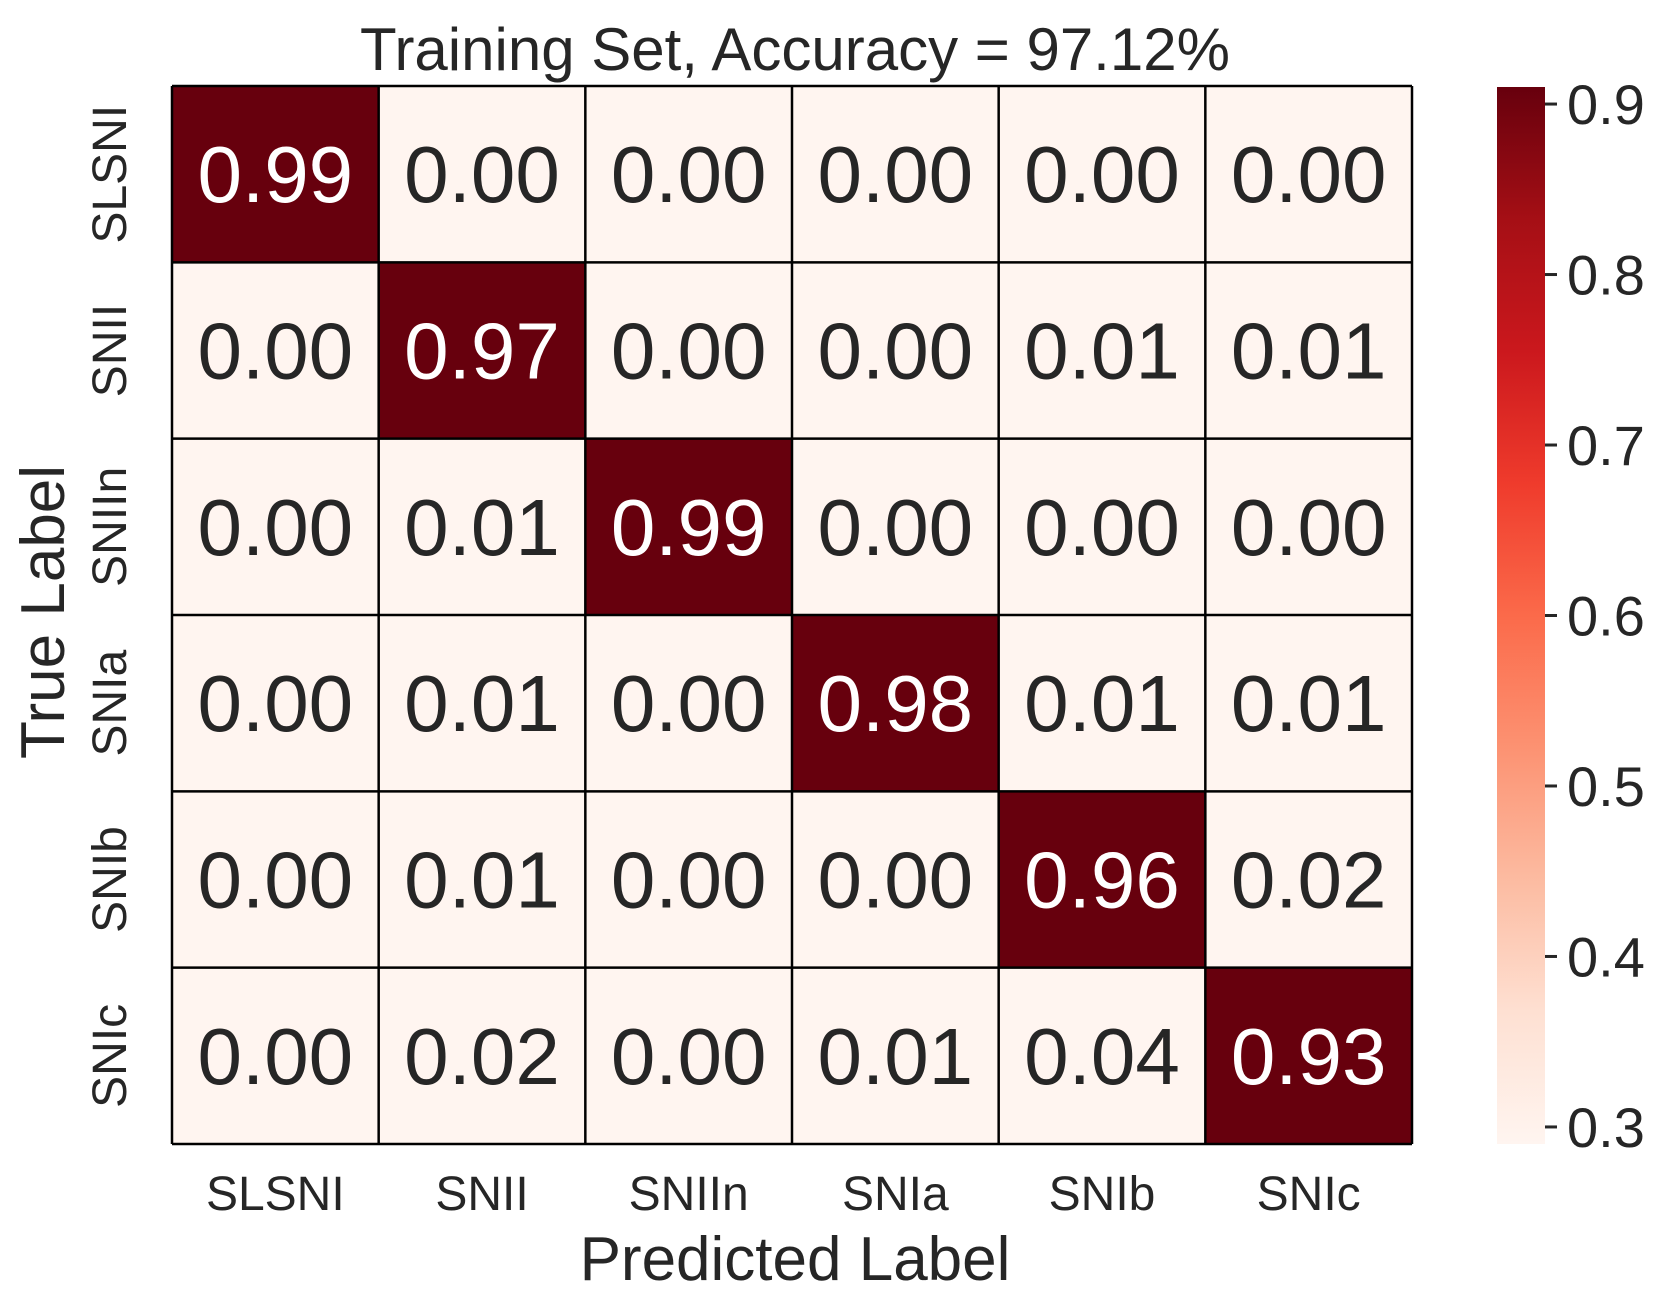 The image size is (1672, 1313). I want to click on x-tick-label: SNII, so click(481, 1194).